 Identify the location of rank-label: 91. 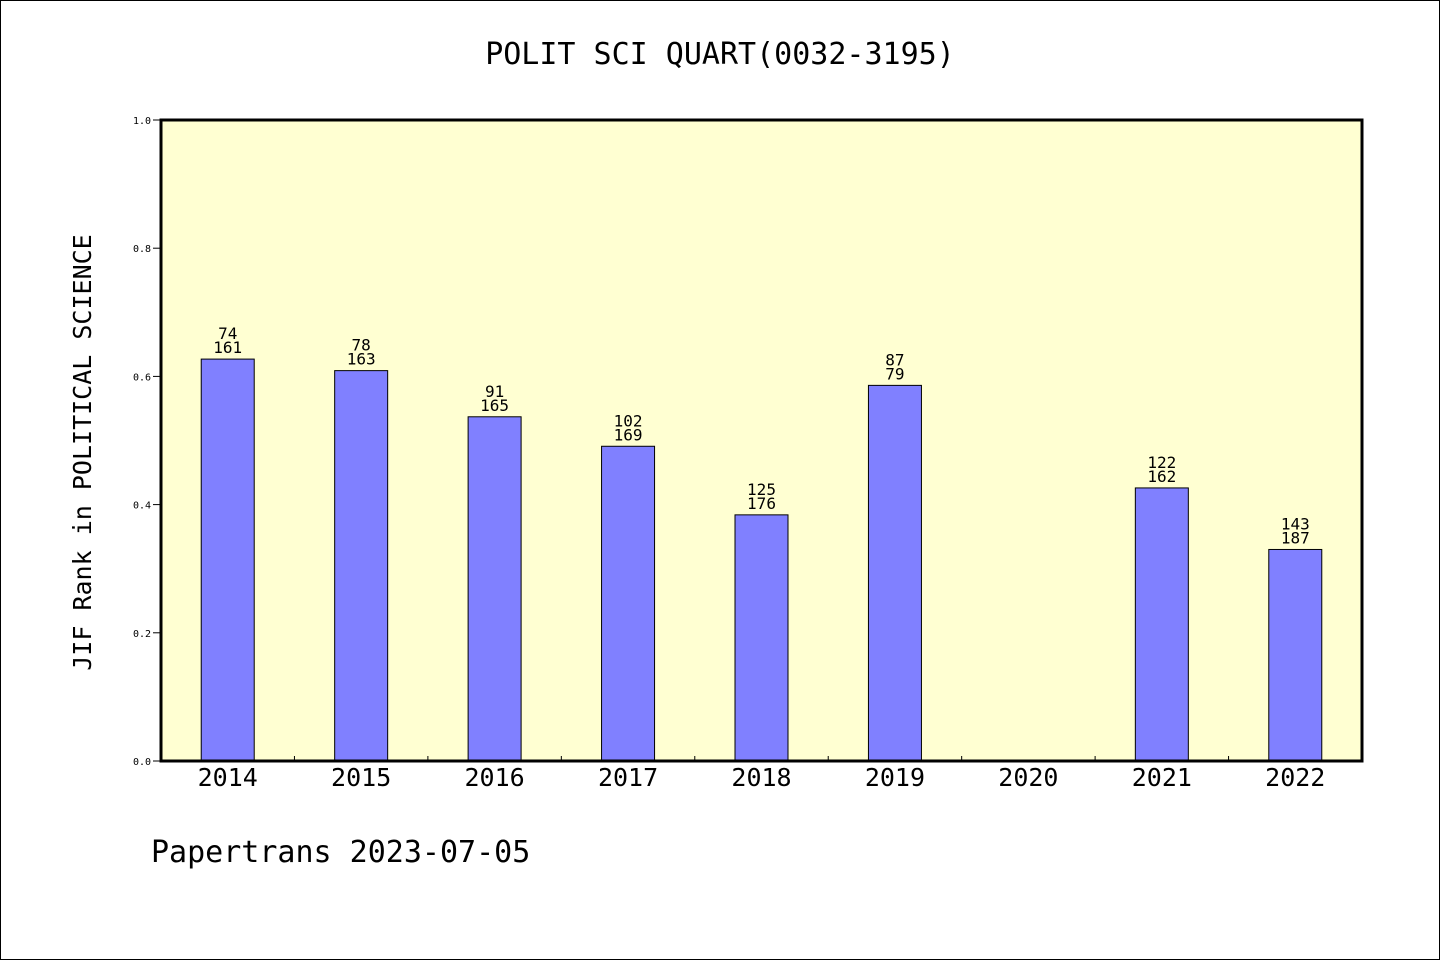
(494, 391).